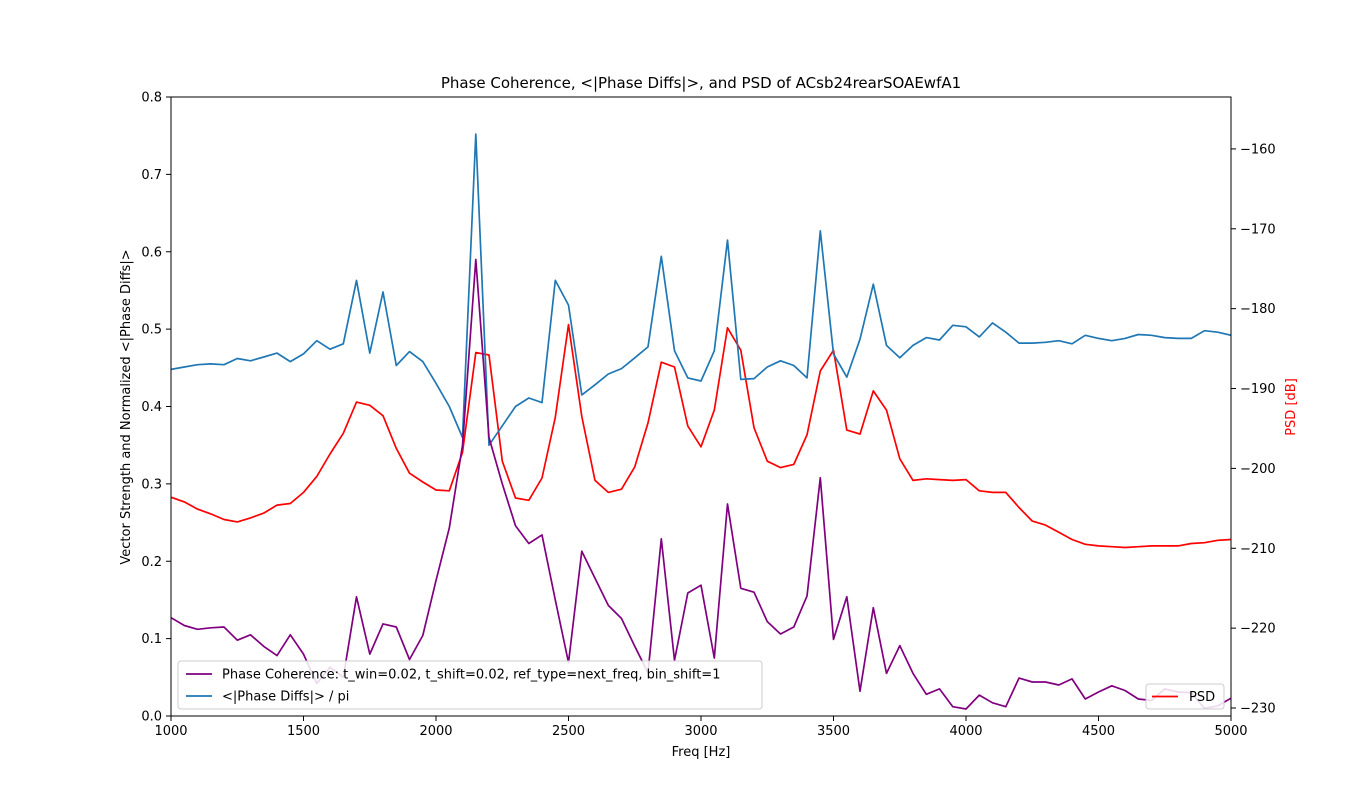  What do you see at coordinates (1258, 469) in the screenshot?
I see `y-right-tick-label: −200` at bounding box center [1258, 469].